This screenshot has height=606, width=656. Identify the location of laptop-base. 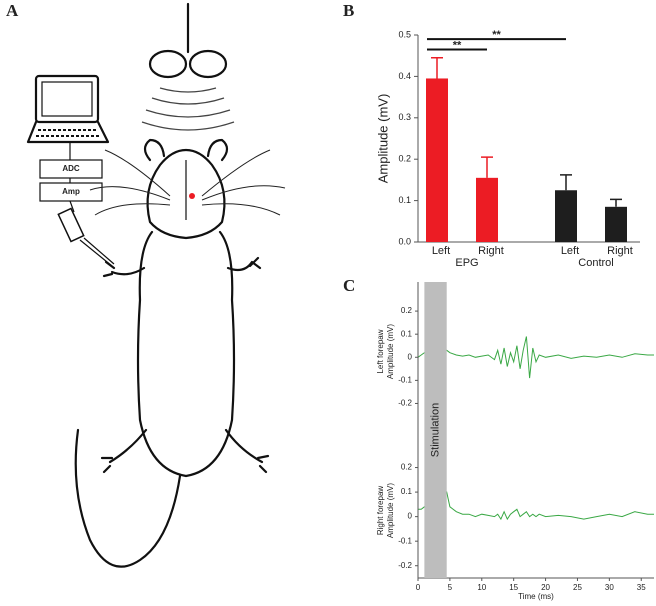
(68, 132).